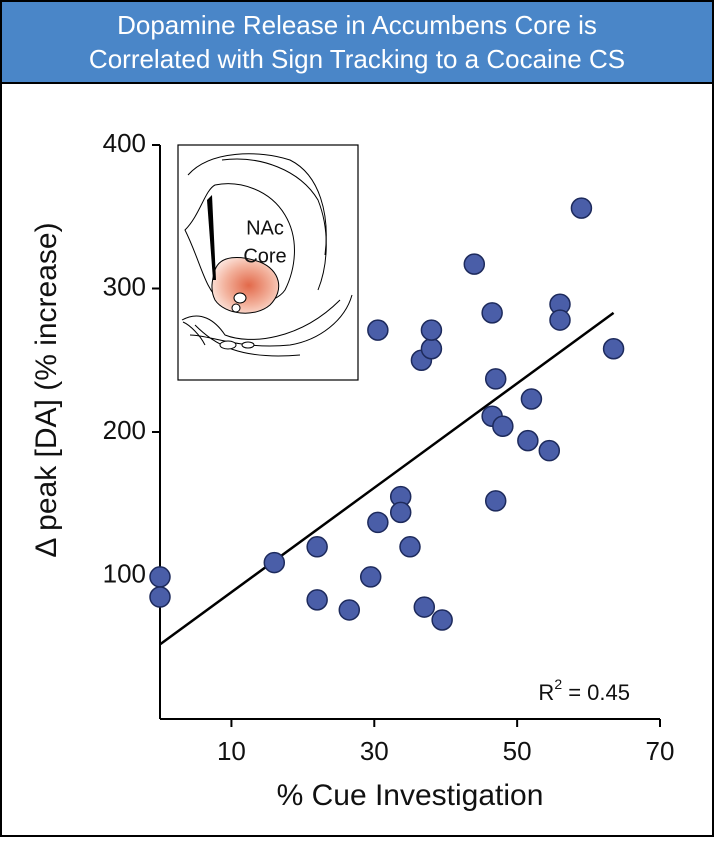 The image size is (714, 842). Describe the element at coordinates (357, 42) in the screenshot. I see `header` at that location.